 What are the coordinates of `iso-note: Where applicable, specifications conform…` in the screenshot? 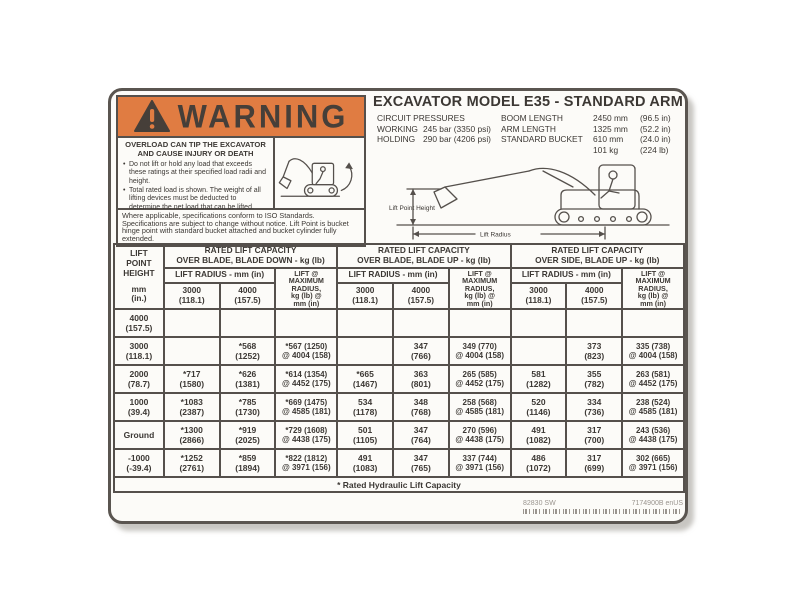 It's located at (241, 228).